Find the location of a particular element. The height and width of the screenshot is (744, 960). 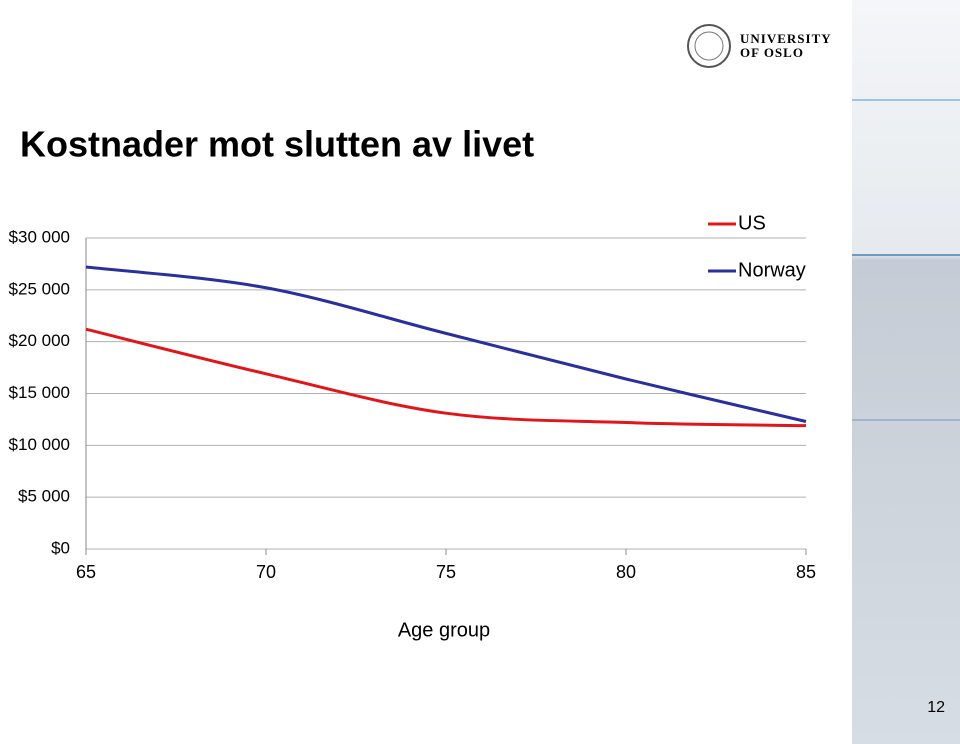

logo-text: UNIVERSITY is located at coordinates (786, 38).